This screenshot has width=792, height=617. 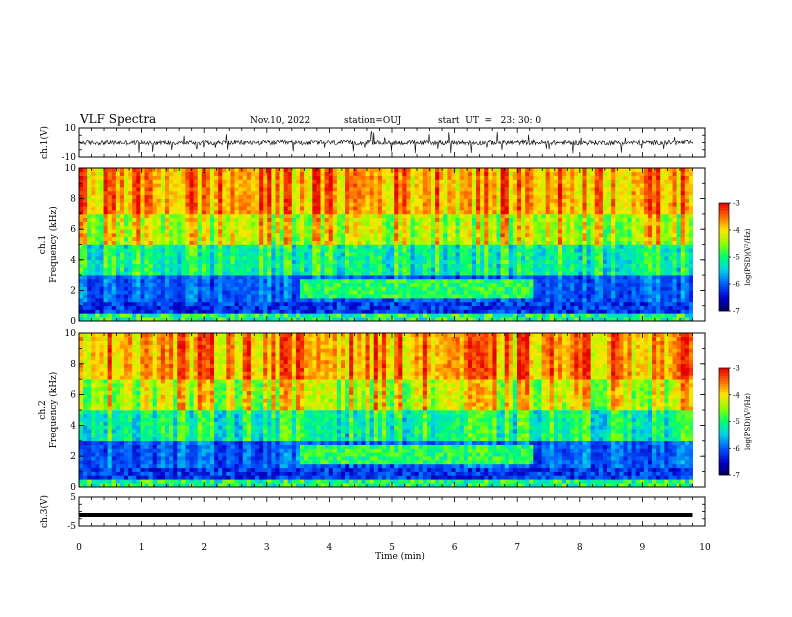 What do you see at coordinates (330, 548) in the screenshot?
I see `time-axis-tick-4: 4` at bounding box center [330, 548].